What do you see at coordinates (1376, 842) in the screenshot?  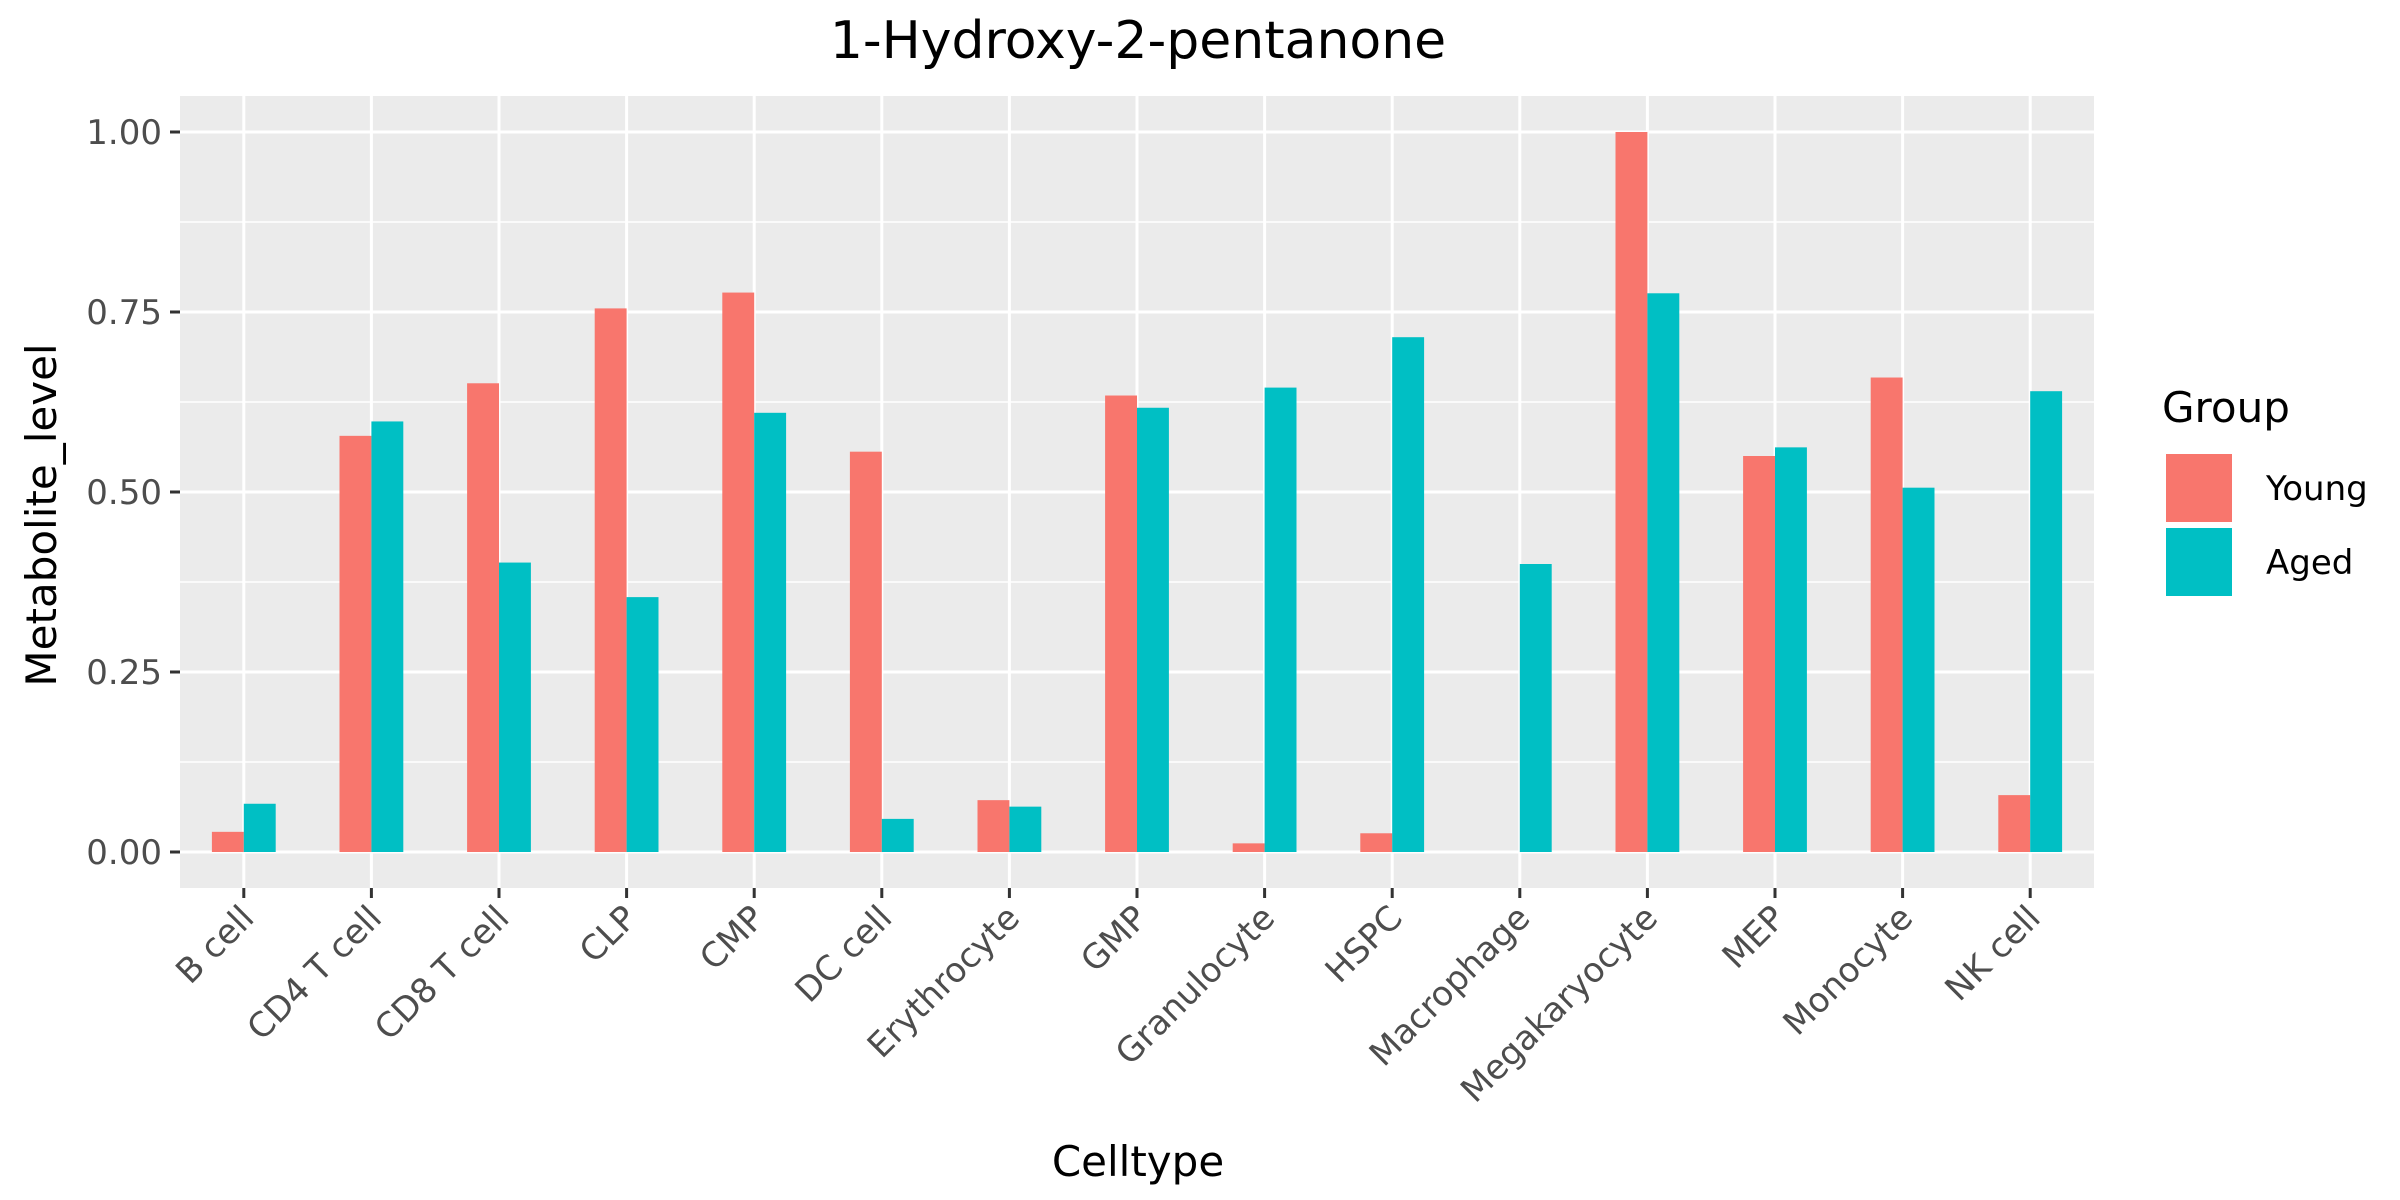 I see `bar-young-hspc` at bounding box center [1376, 842].